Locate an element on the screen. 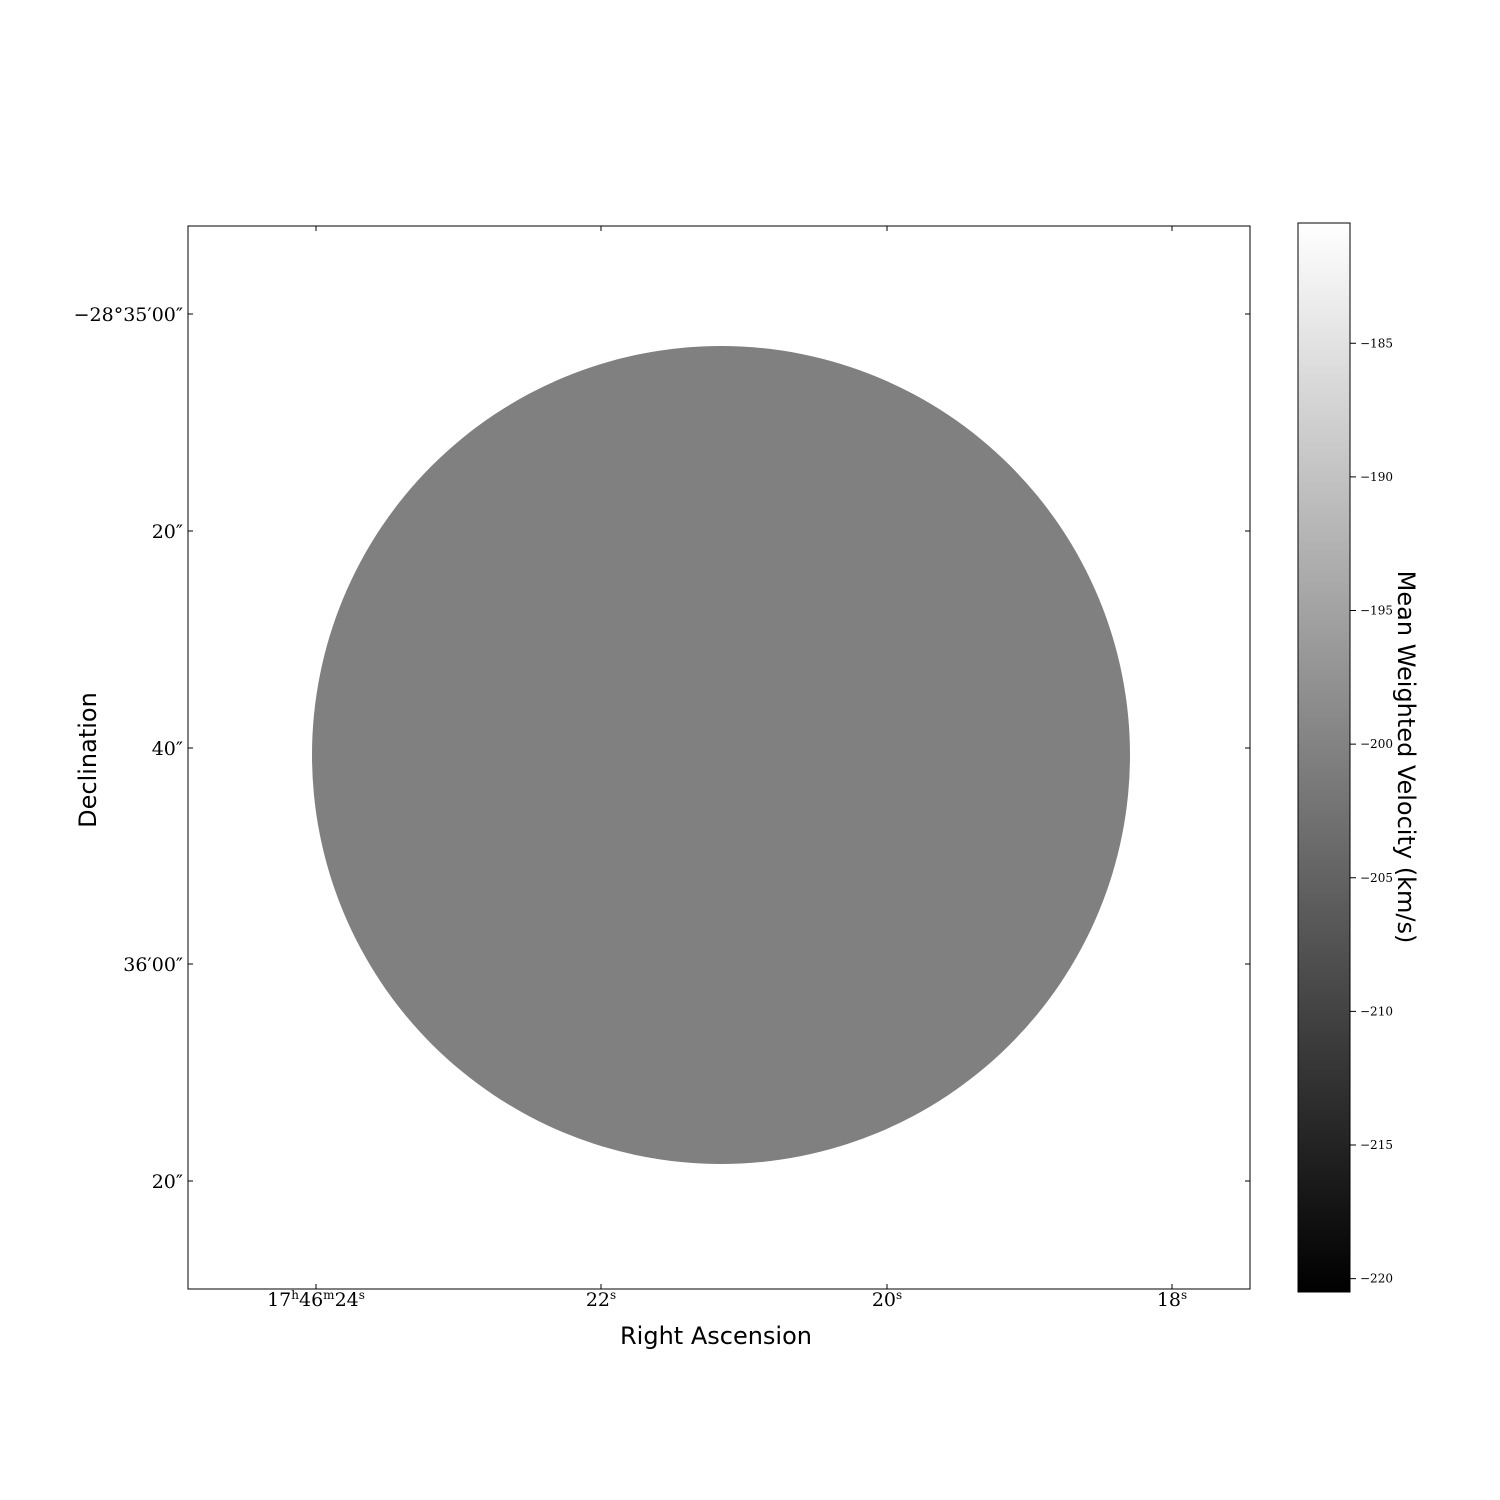 Image resolution: width=1500 pixels, height=1500 pixels. x-tick-label: 22s is located at coordinates (601, 1299).